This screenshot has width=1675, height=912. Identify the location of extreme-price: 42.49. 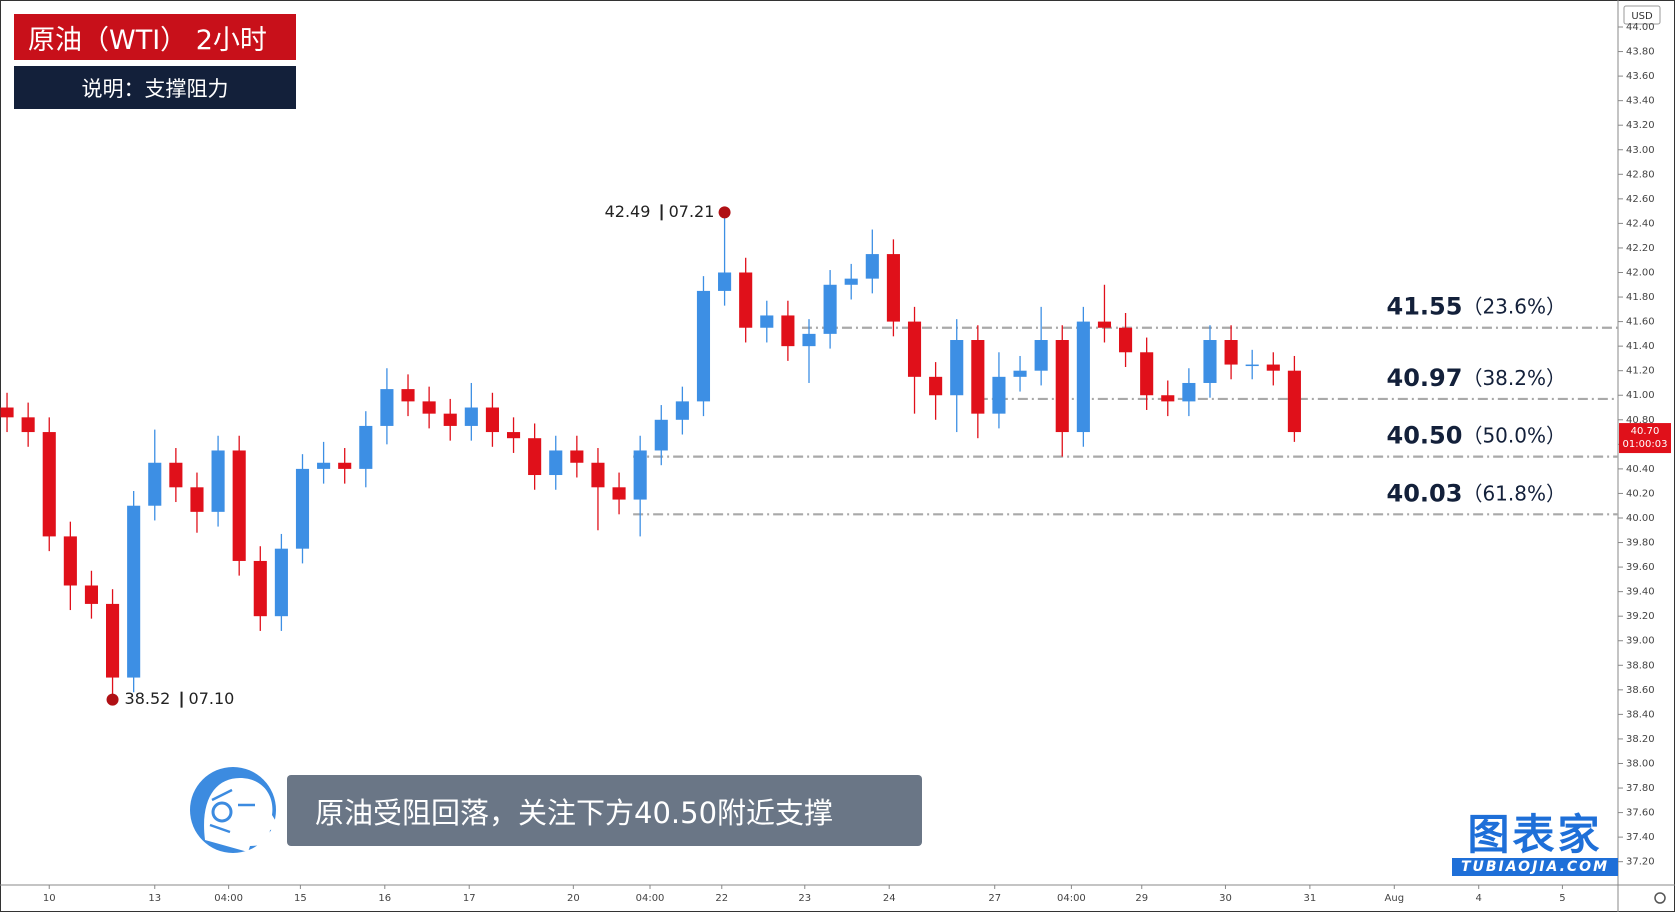
(628, 211).